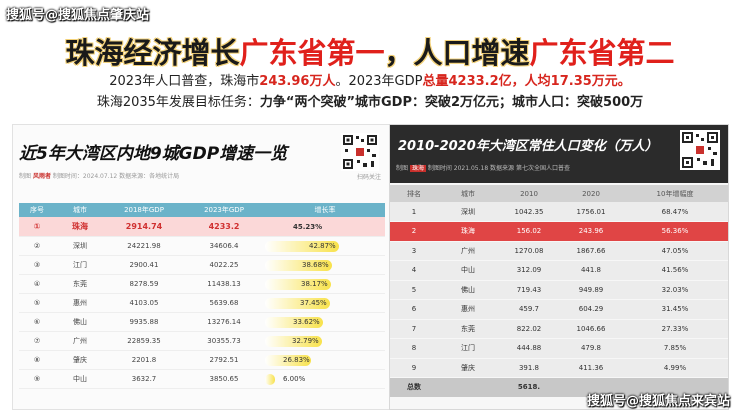  What do you see at coordinates (37, 341) in the screenshot?
I see `gdp-cell-no: ⑦` at bounding box center [37, 341].